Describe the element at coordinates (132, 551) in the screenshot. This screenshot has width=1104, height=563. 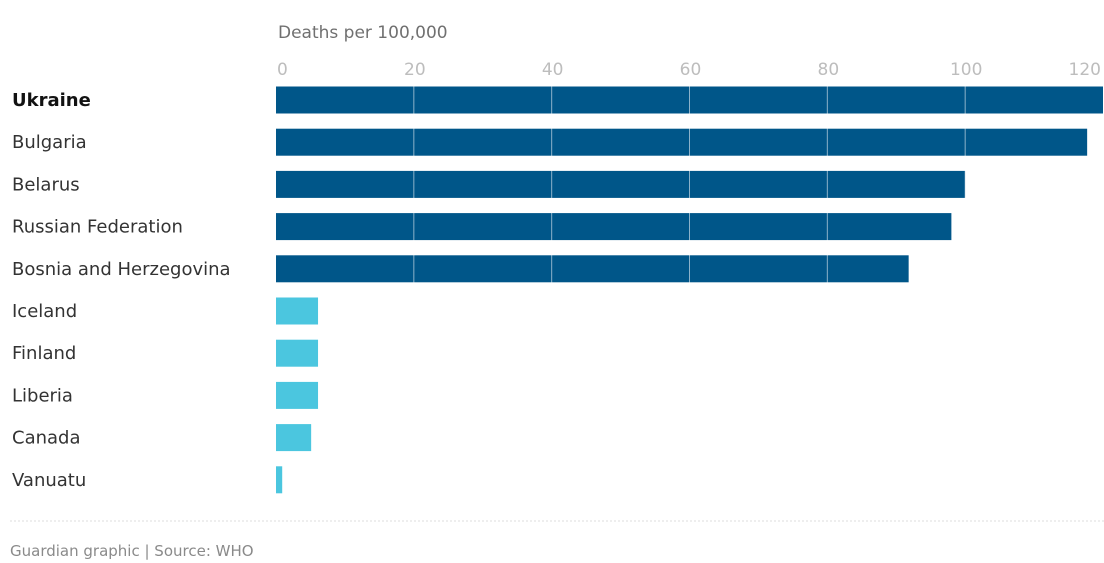
I see `footer-source: Guardian graphic | Source: WHO` at that location.